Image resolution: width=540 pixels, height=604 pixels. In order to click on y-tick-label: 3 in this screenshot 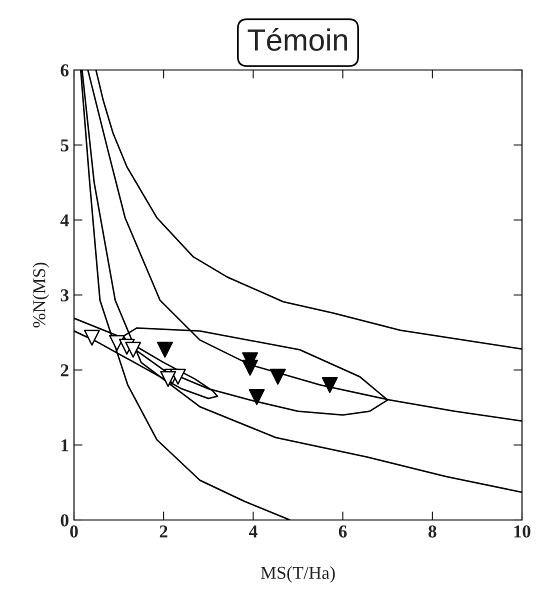, I will do `click(64, 295)`.